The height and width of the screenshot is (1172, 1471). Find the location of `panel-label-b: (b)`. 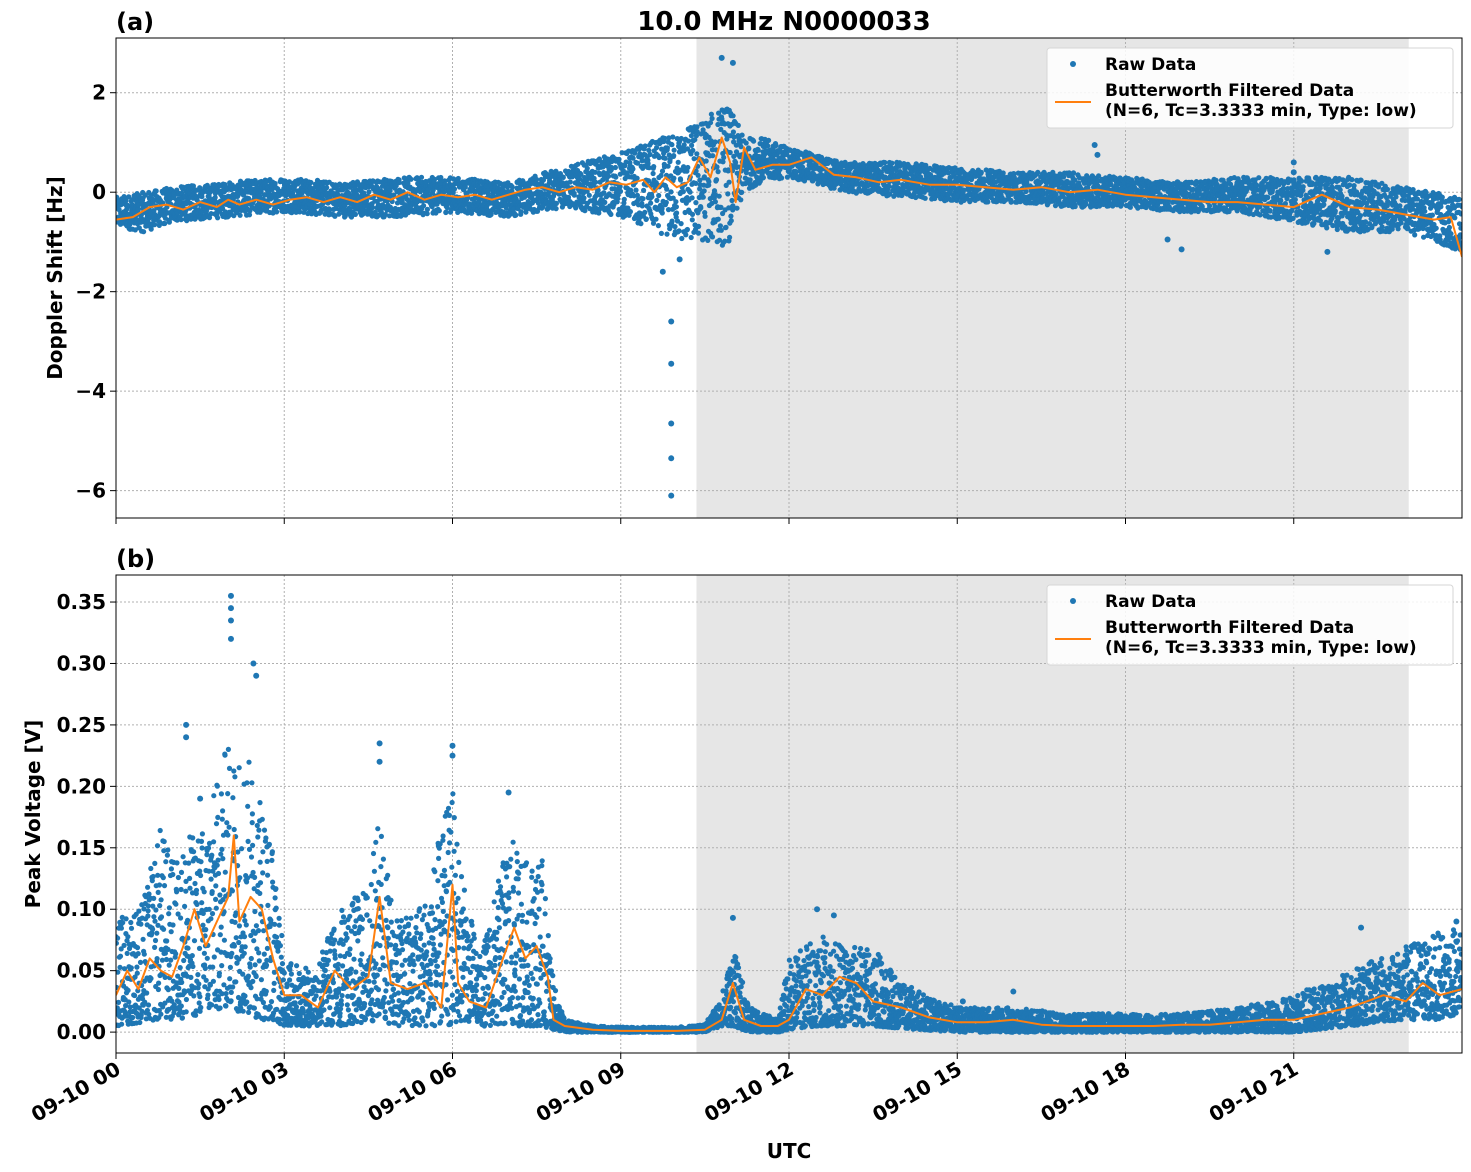

panel-label-b: (b) is located at coordinates (135, 559).